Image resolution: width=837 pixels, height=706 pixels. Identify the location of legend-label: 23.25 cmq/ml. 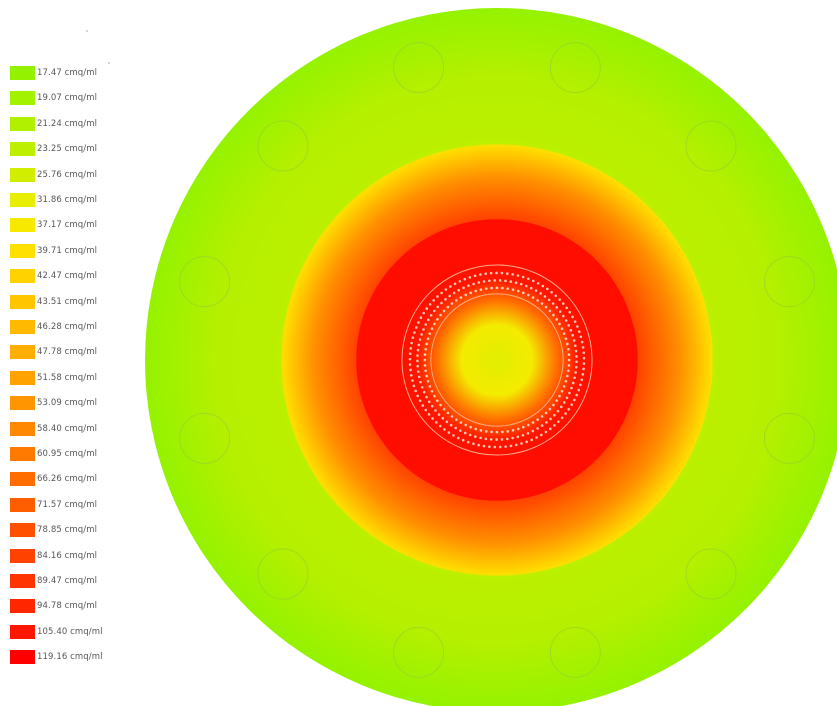
(67, 149).